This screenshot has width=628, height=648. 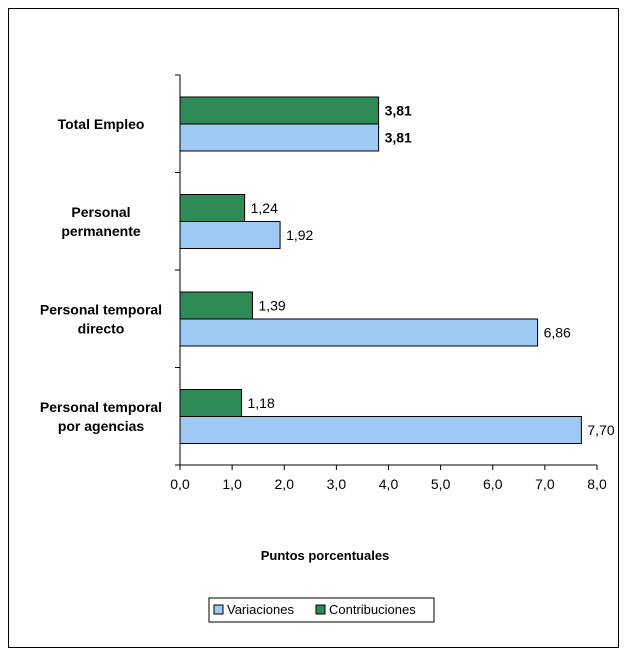 I want to click on x-tick-label-4: 4,0, so click(x=389, y=484).